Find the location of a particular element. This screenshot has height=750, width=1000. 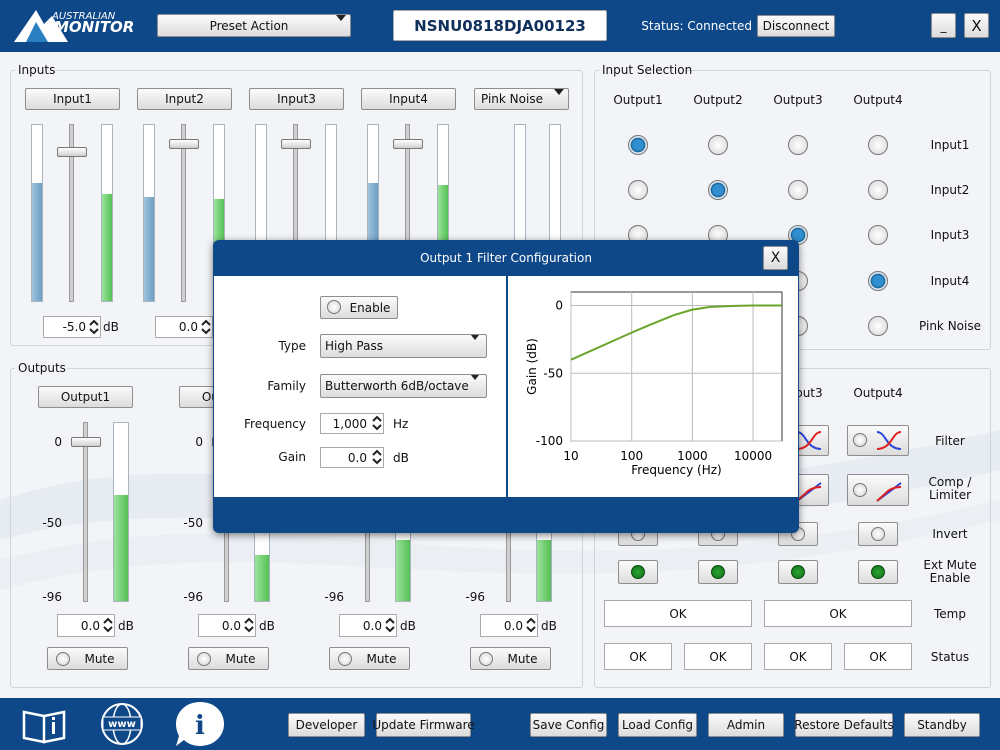

filter-icon is located at coordinates (889, 440).